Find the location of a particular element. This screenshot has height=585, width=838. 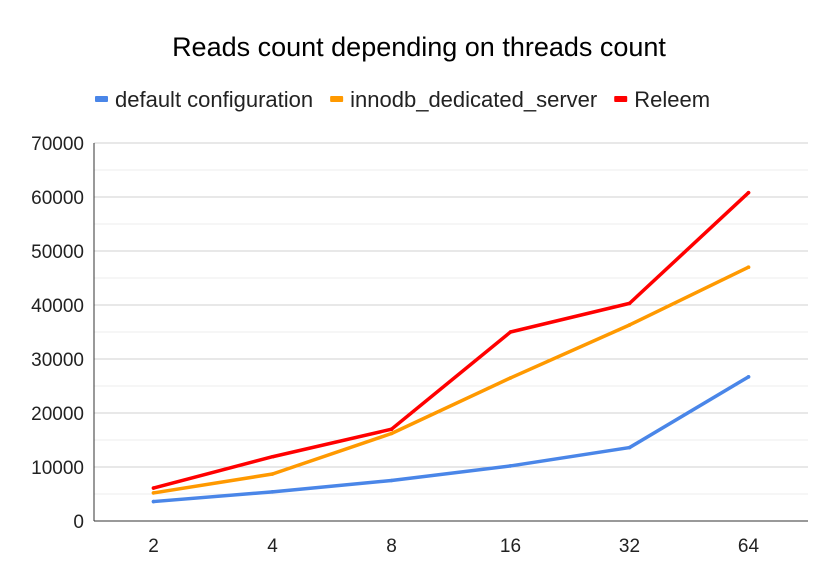

x-tick-label: 16 is located at coordinates (510, 546).